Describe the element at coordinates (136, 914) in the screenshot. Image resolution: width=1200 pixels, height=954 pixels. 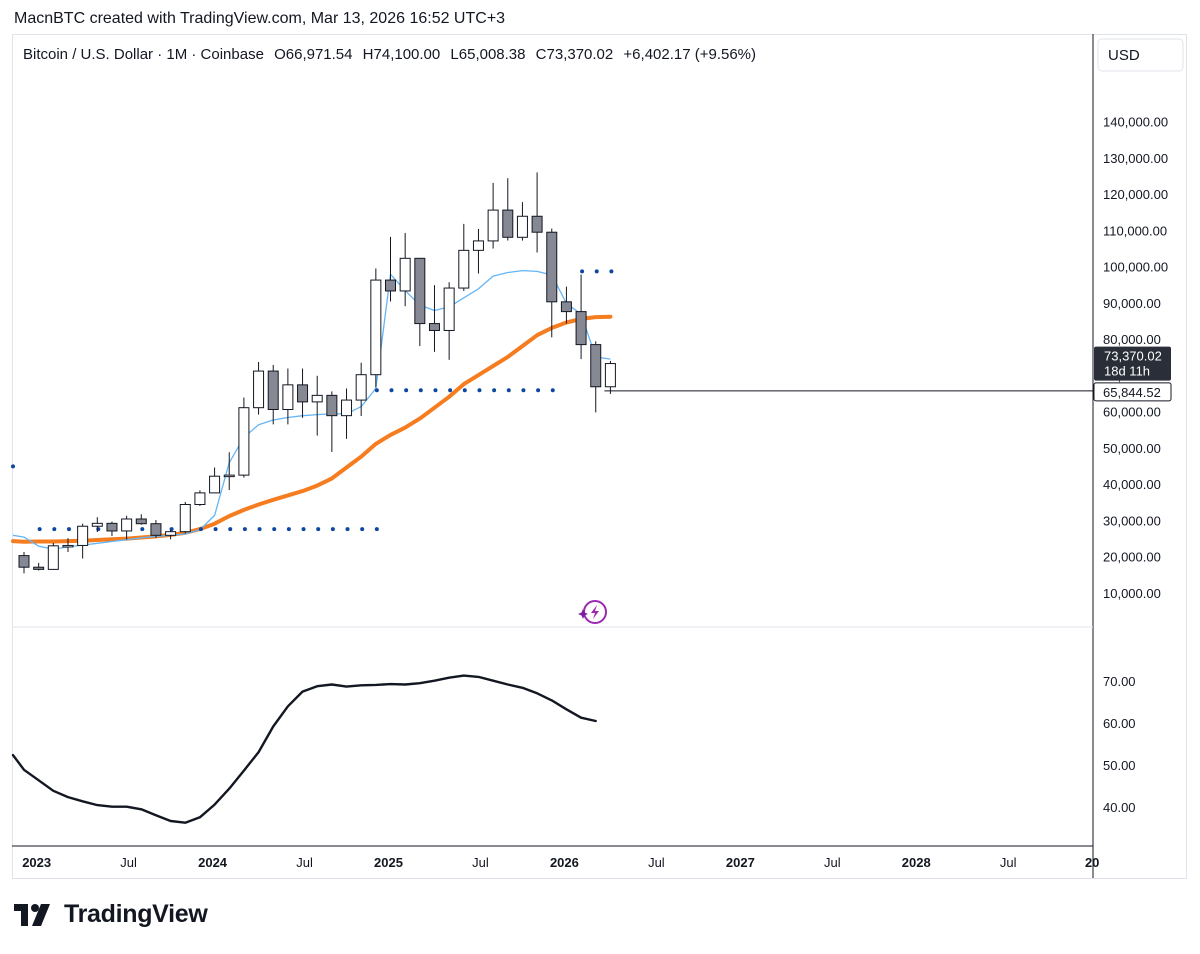
I see `tradingview-brand: TradingView` at that location.